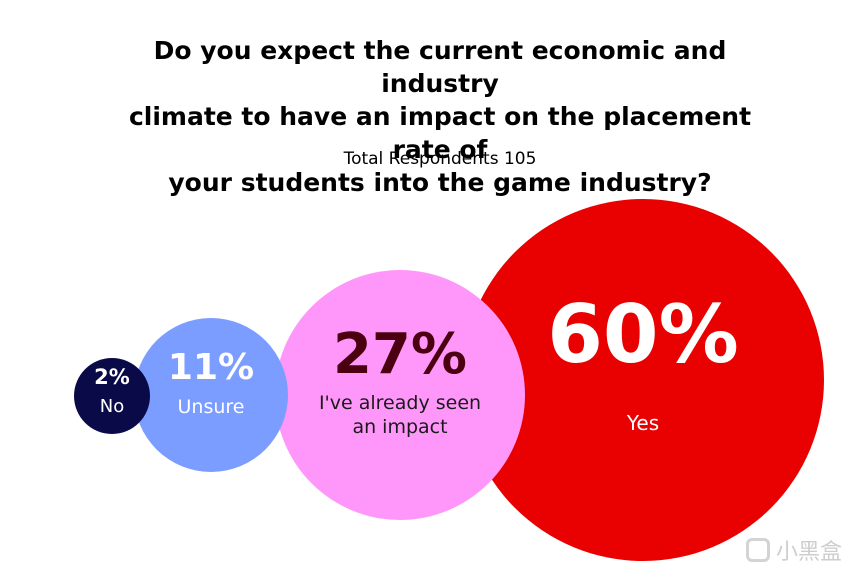 This screenshot has width=860, height=582. Describe the element at coordinates (112, 406) in the screenshot. I see `bubble-category-label: No` at that location.